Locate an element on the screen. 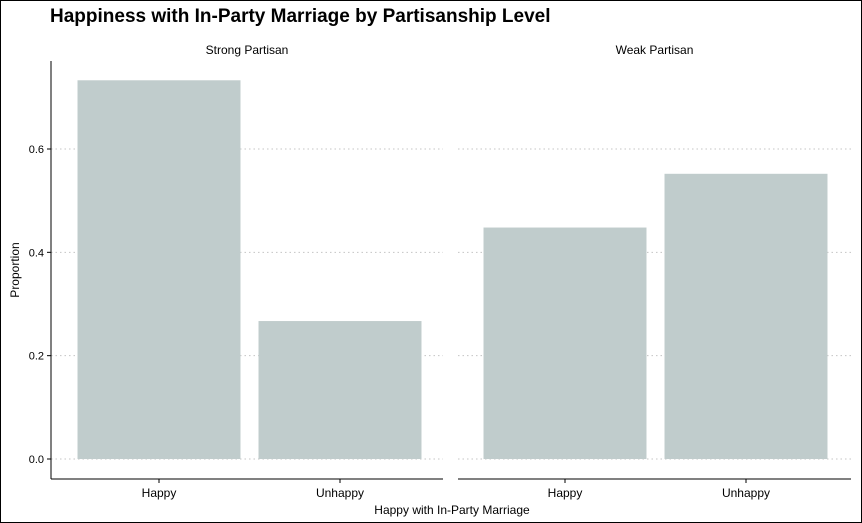 The image size is (862, 523). facet-label: Strong Partisan is located at coordinates (247, 50).